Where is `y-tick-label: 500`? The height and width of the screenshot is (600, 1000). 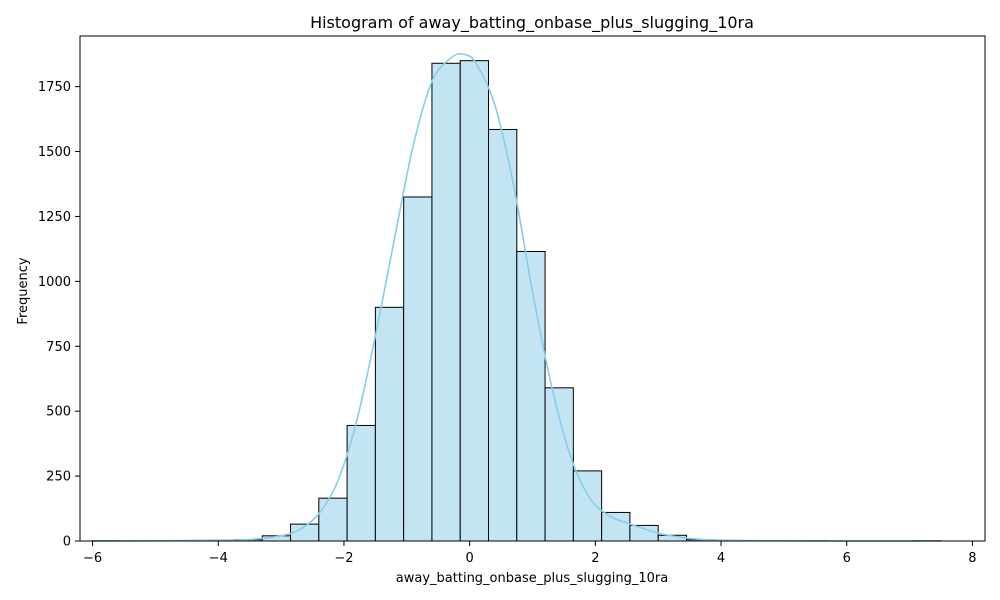 y-tick-label: 500 is located at coordinates (58, 412).